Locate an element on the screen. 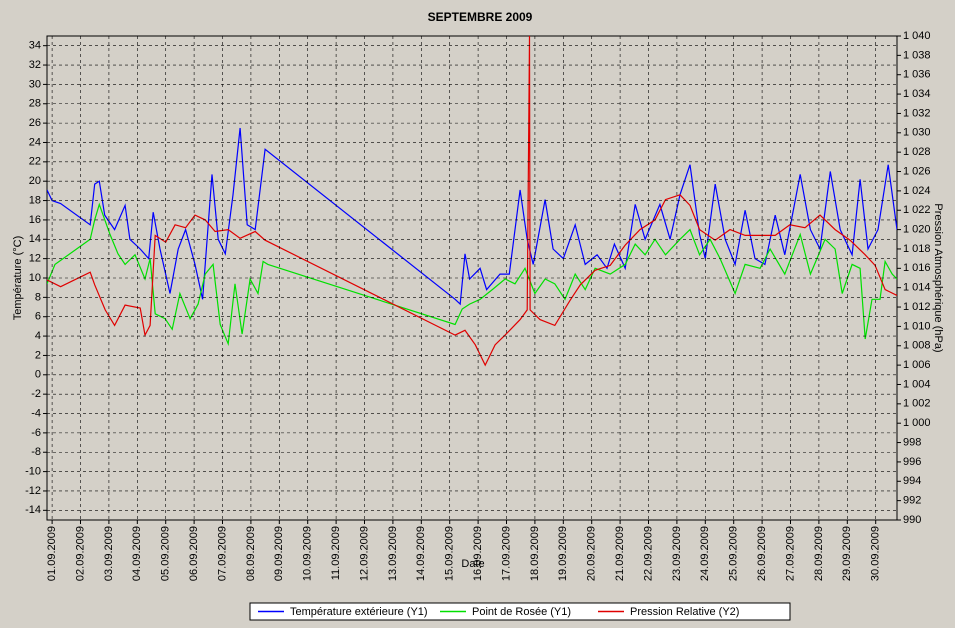 The image size is (955, 628). x-tick-label: 18.09.2009 is located at coordinates (535, 553).